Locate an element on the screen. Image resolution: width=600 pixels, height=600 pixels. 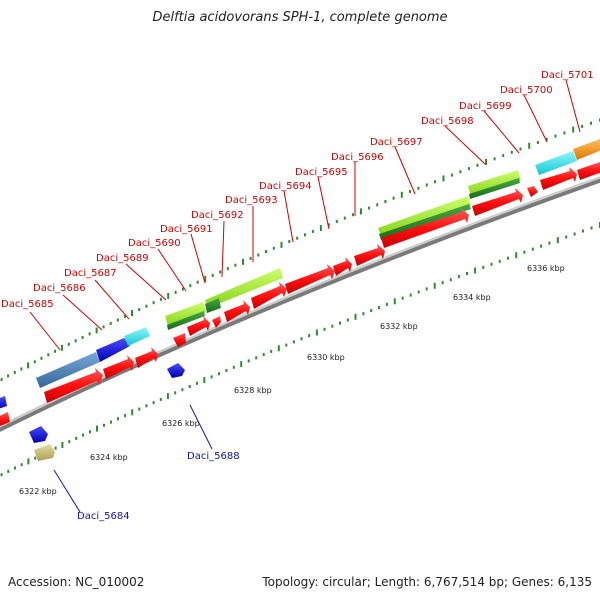
gene-cyan is located at coordinates (137, 336).